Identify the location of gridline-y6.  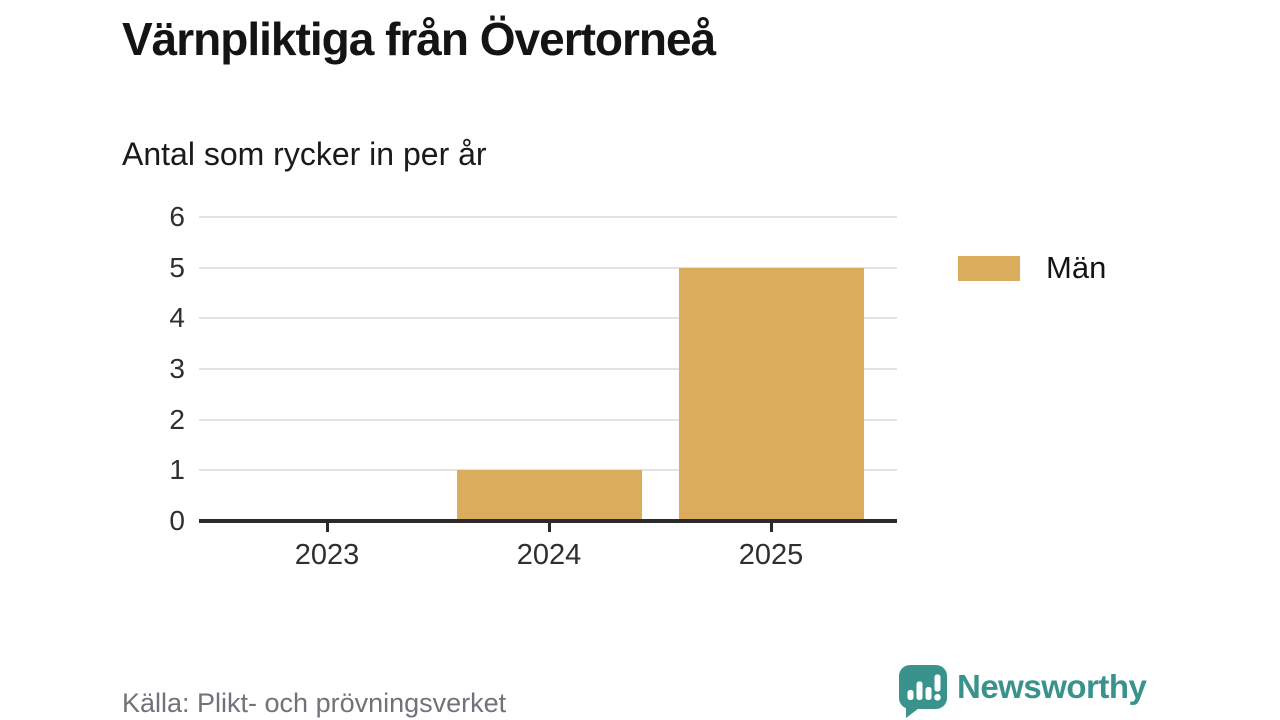
(548, 217).